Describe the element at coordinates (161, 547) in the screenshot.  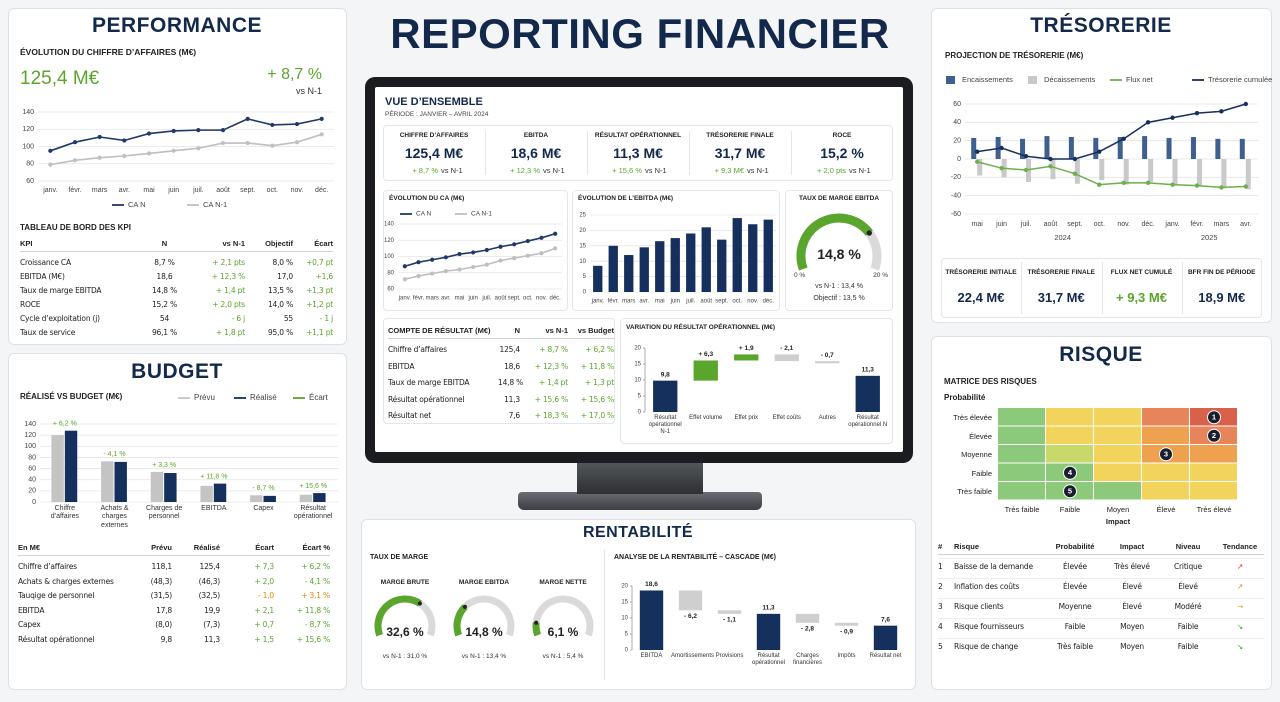
I see `table-header: Prévu` at that location.